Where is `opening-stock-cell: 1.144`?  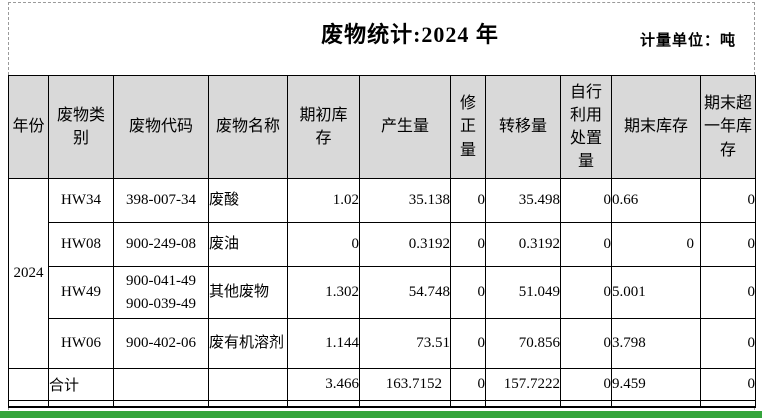 opening-stock-cell: 1.144 is located at coordinates (323, 343).